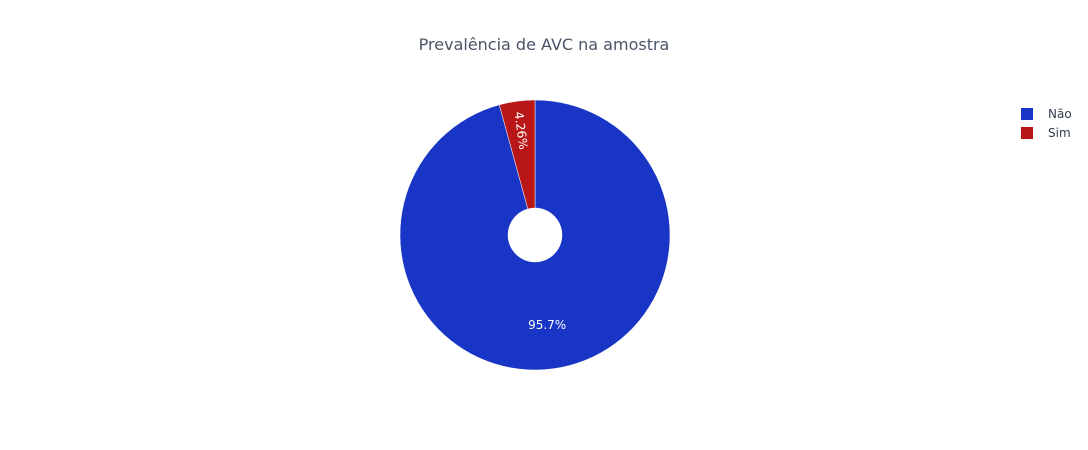 The width and height of the screenshot is (1088, 450). What do you see at coordinates (1046, 123) in the screenshot?
I see `legend: Não Sim` at bounding box center [1046, 123].